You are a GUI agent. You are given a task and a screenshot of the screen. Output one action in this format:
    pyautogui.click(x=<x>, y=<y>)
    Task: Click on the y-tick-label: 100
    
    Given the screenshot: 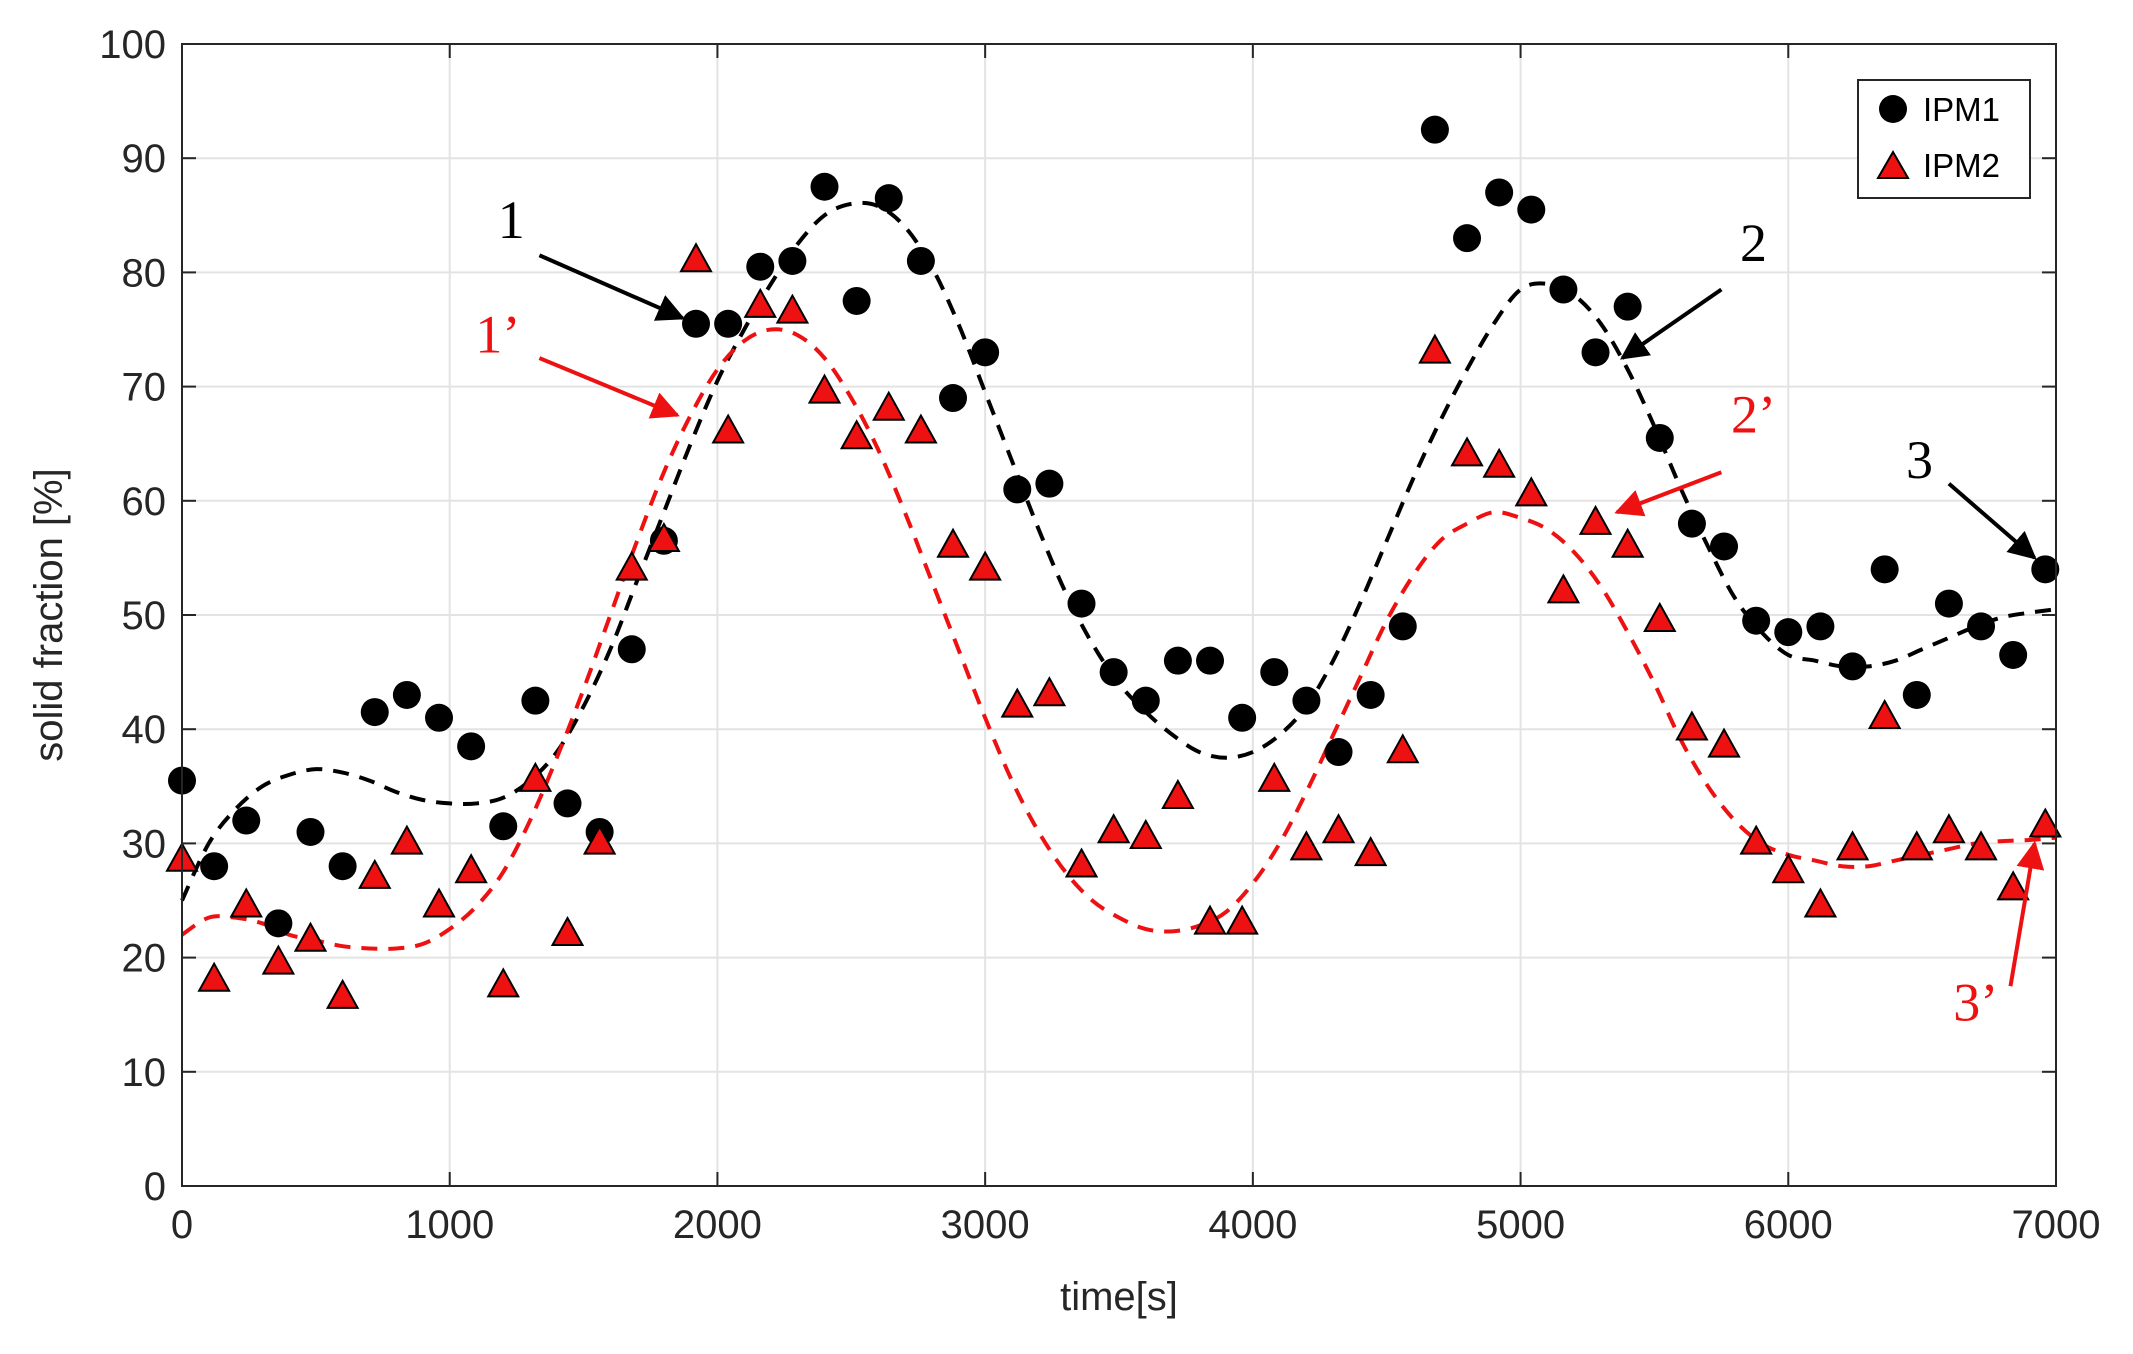 What is the action you would take?
    pyautogui.click(x=132, y=45)
    